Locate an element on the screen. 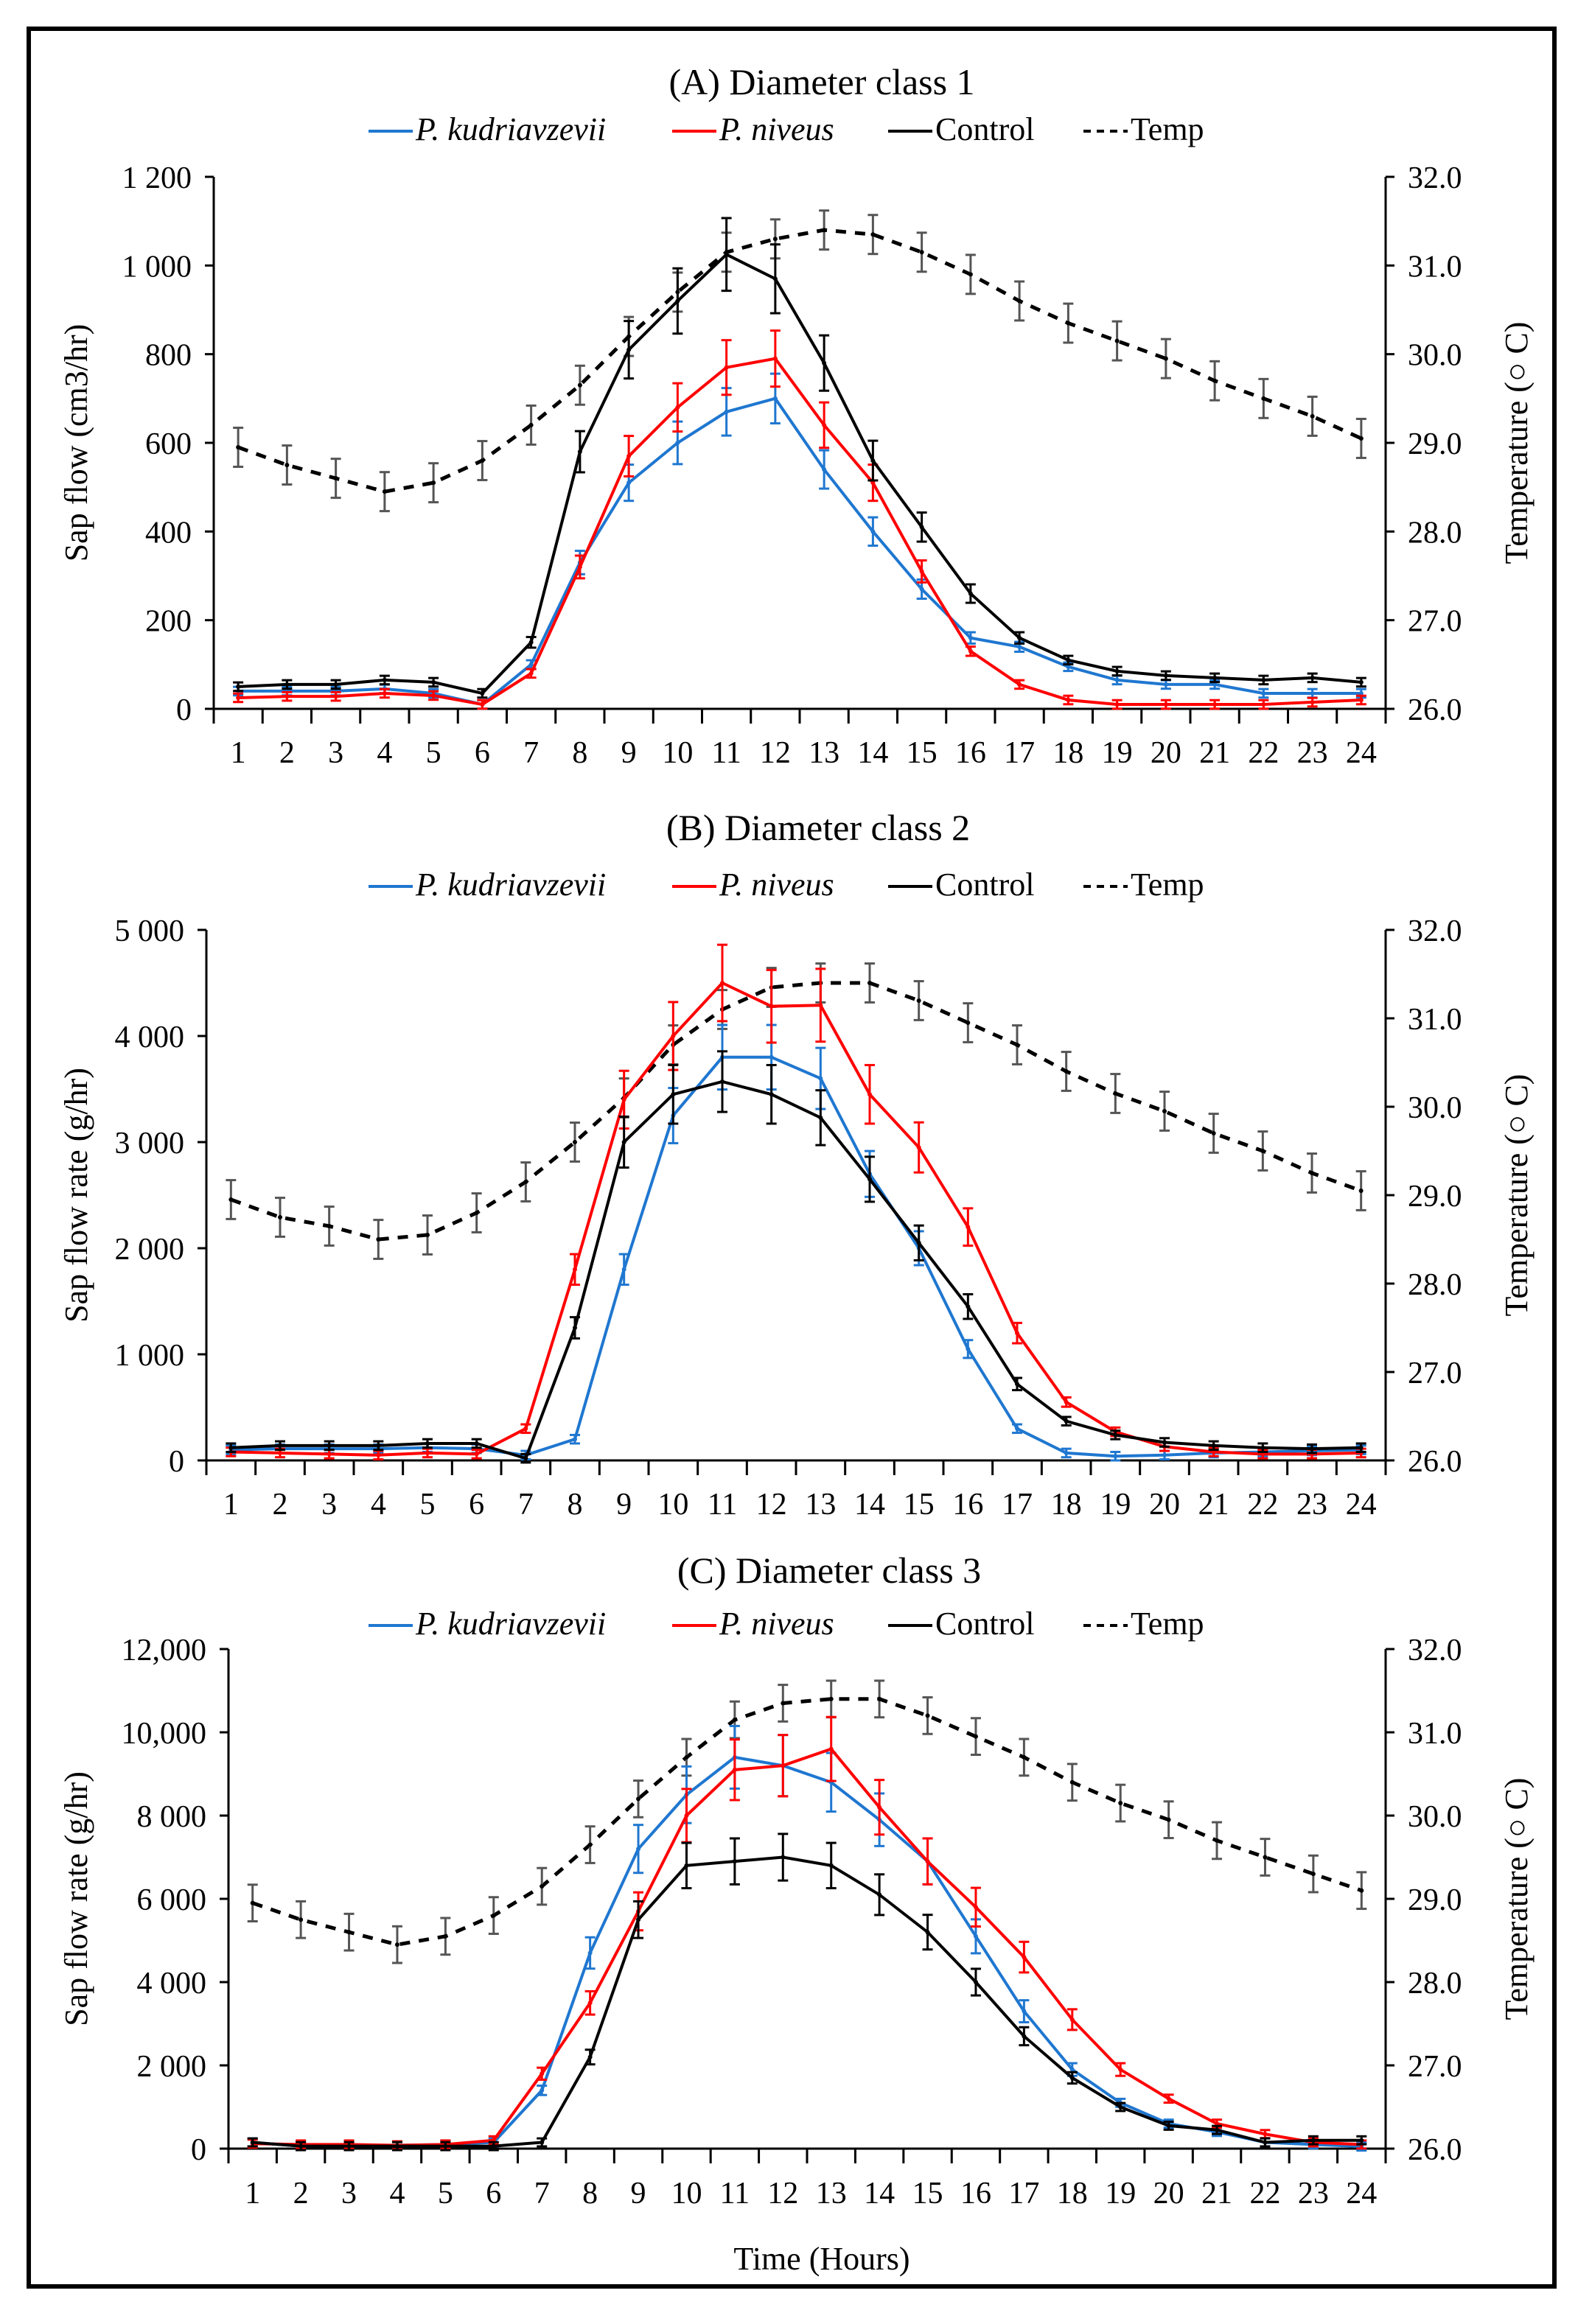  x-tick-label: 12 is located at coordinates (772, 1505).